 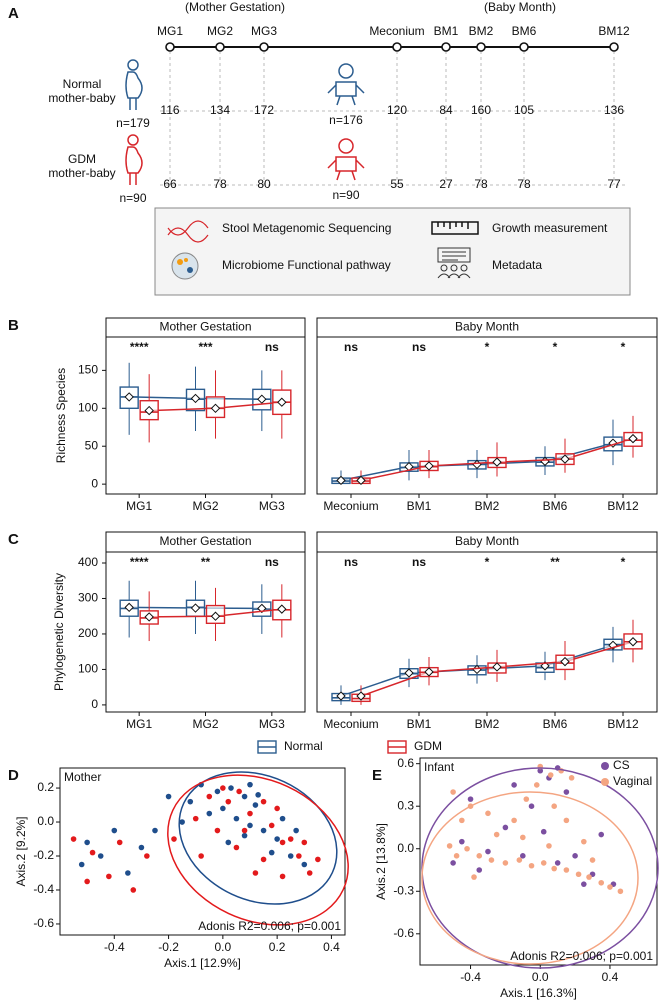 I want to click on facet-title: Baby Month, so click(x=487, y=541).